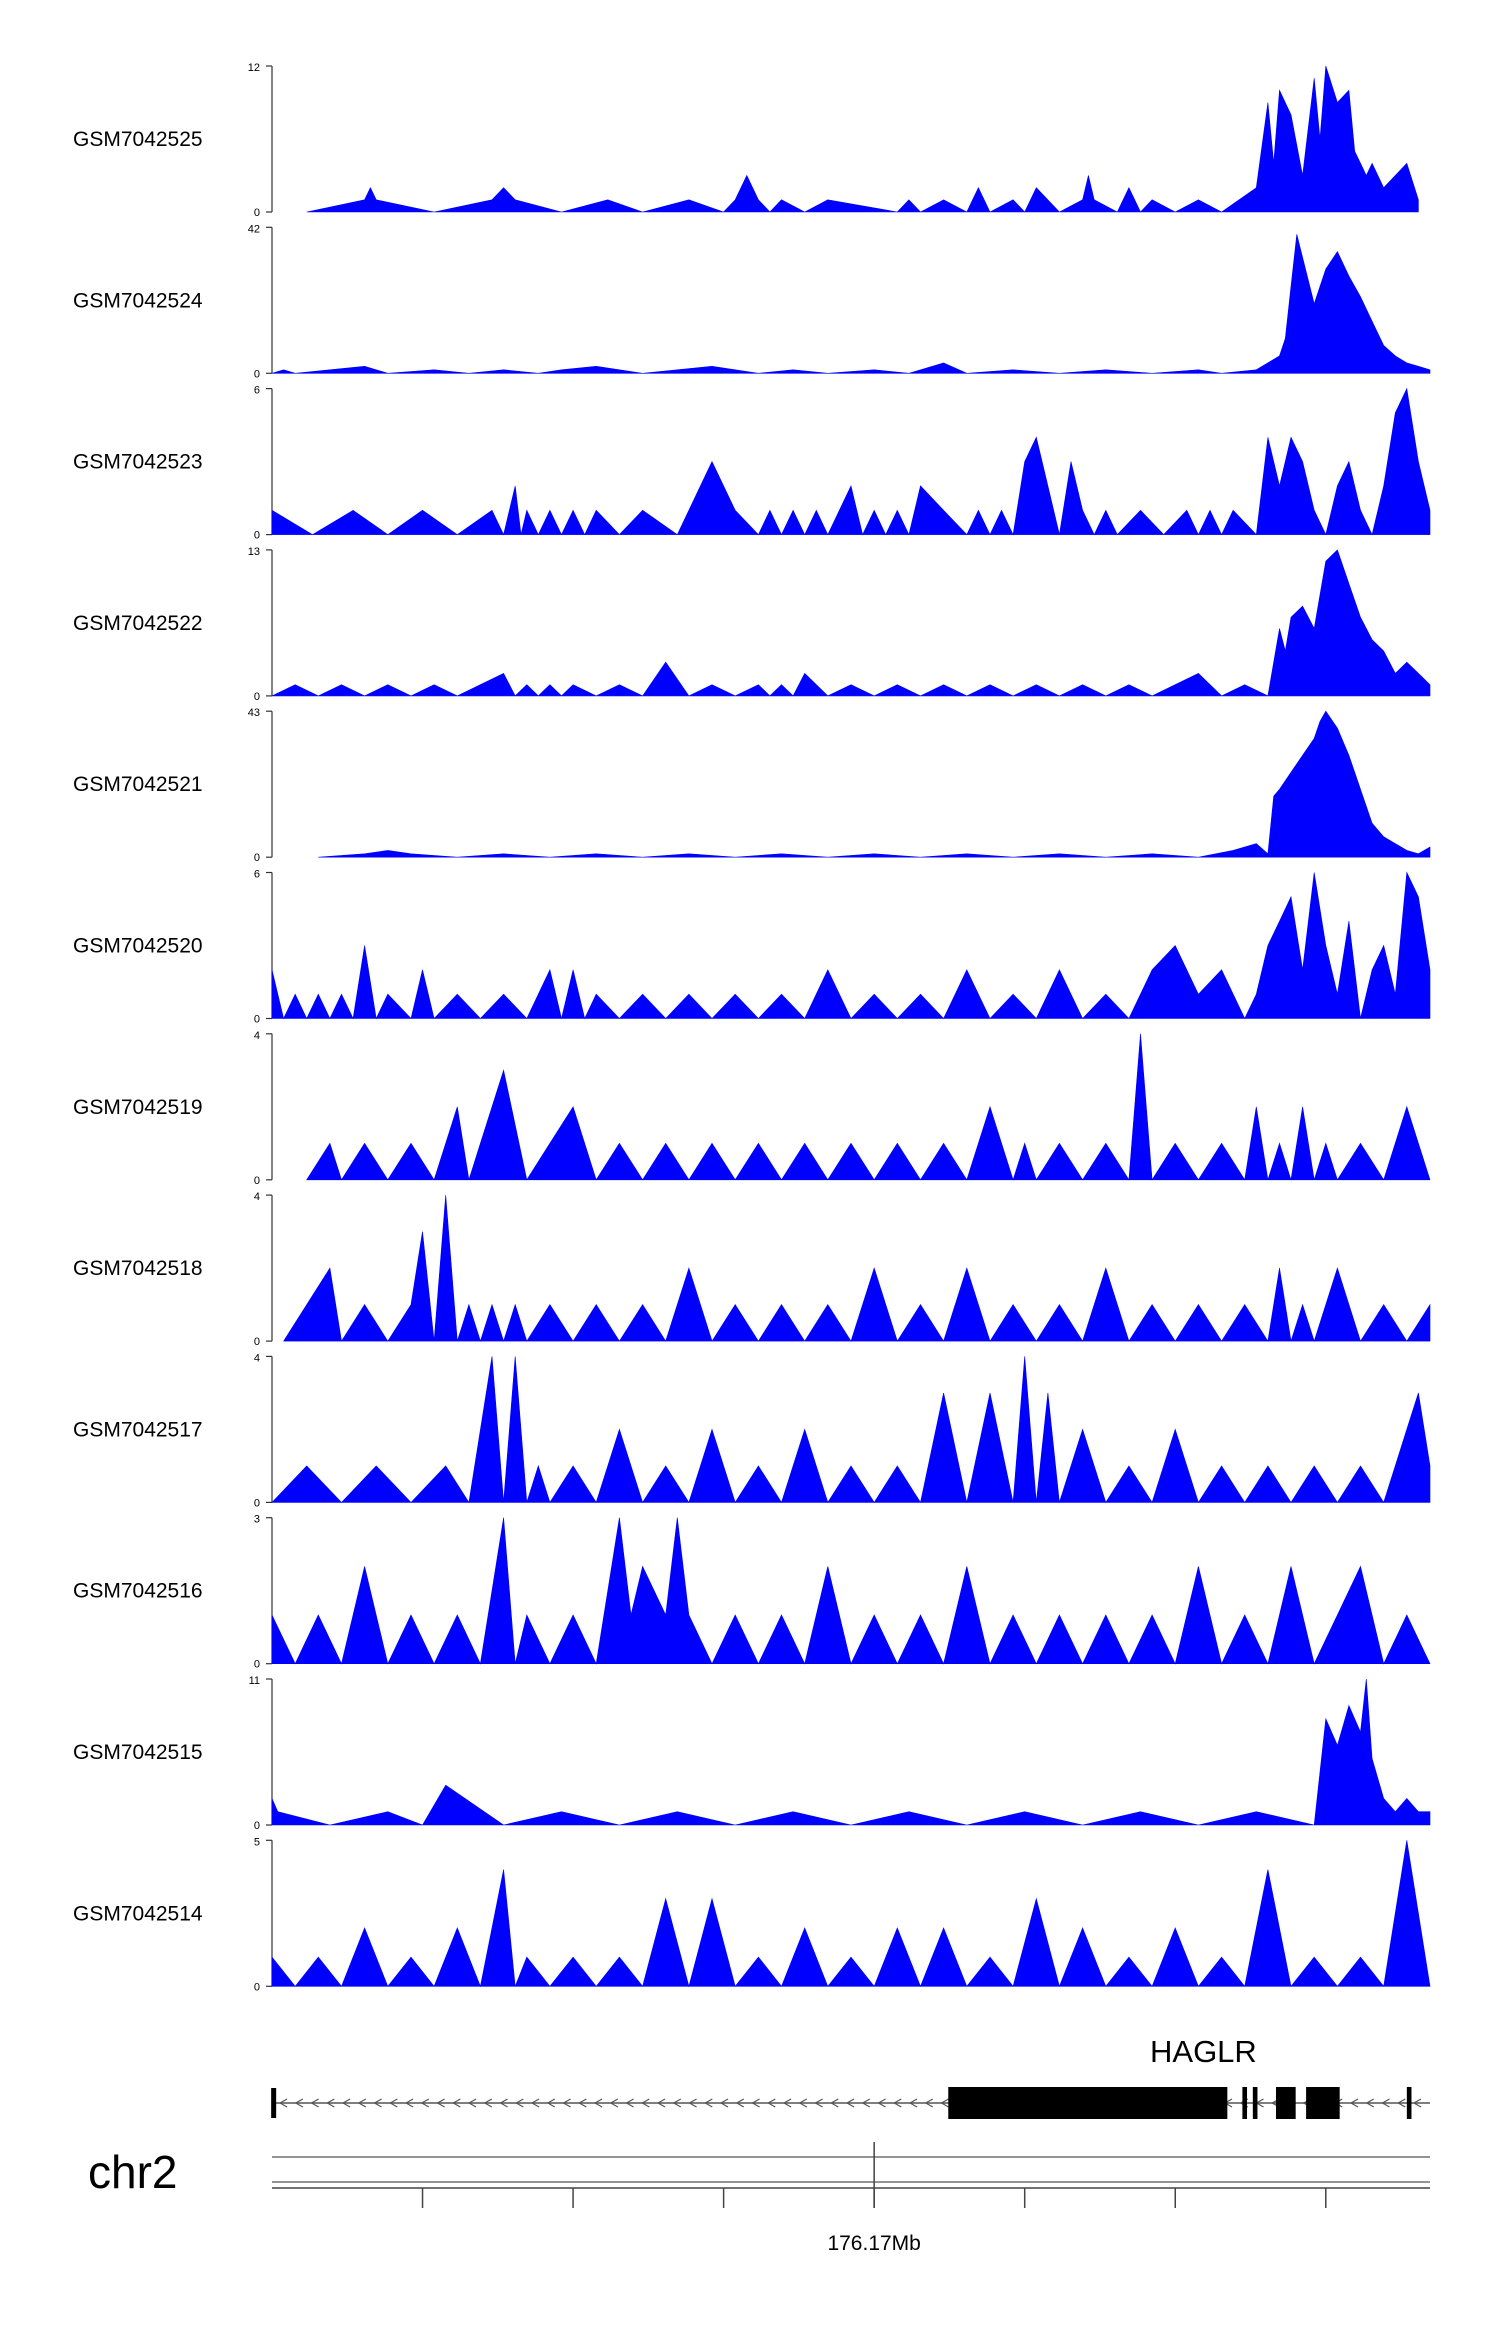 Image resolution: width=1500 pixels, height=2340 pixels. Describe the element at coordinates (254, 713) in the screenshot. I see `y-max-label: 43` at that location.